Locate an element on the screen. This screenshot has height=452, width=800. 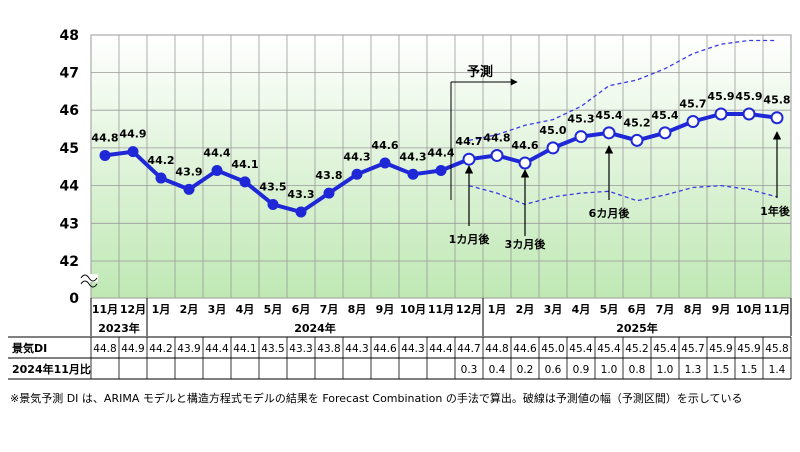
y-tick-label: 0 is located at coordinates (74, 299).